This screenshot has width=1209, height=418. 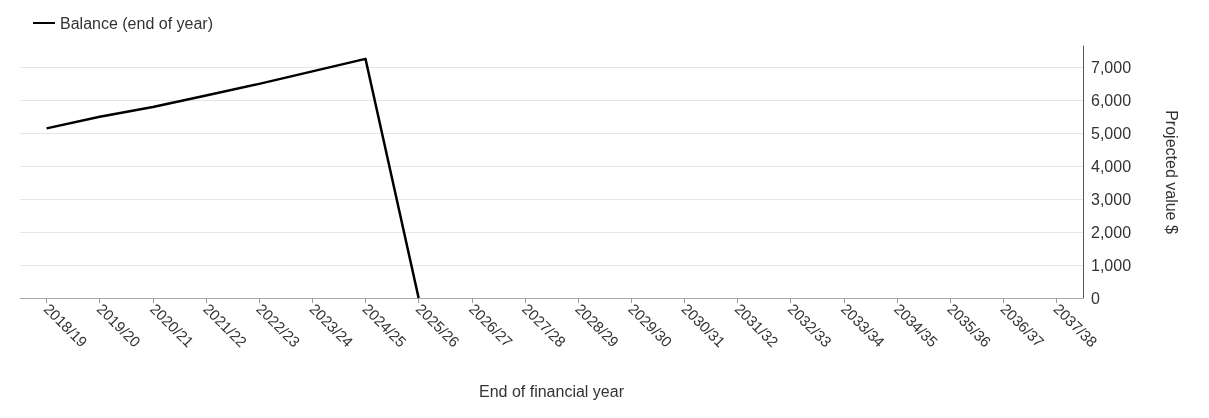 I want to click on y-tick-label: 2,000, so click(x=1111, y=232).